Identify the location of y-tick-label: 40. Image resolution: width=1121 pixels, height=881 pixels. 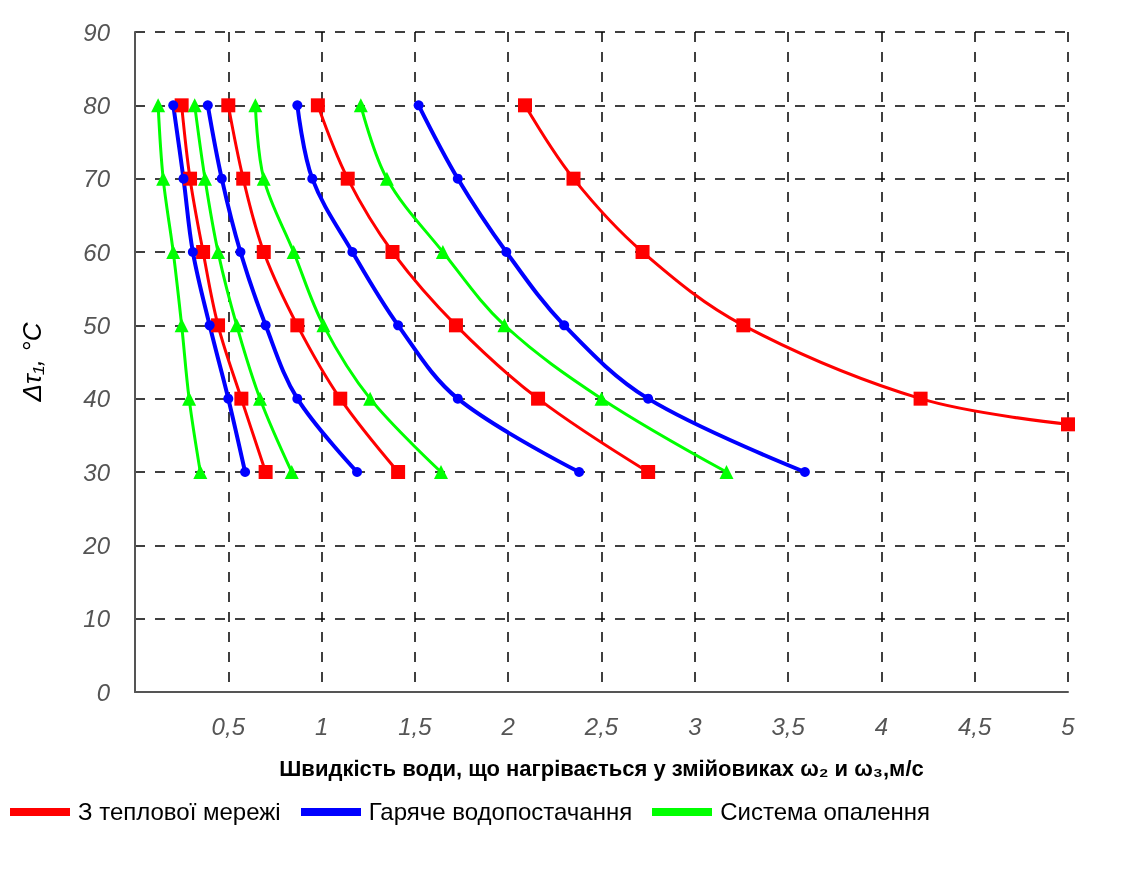
(97, 399).